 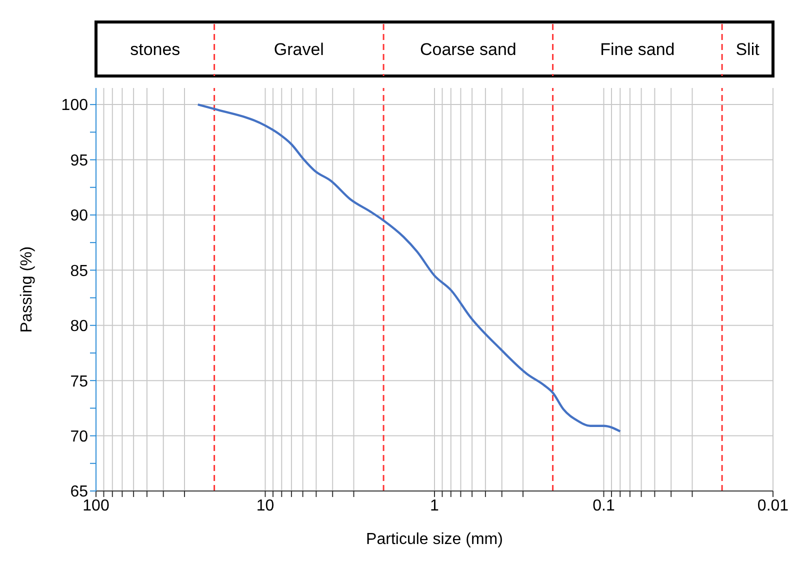 I want to click on y-tick-label: 75, so click(x=79, y=381).